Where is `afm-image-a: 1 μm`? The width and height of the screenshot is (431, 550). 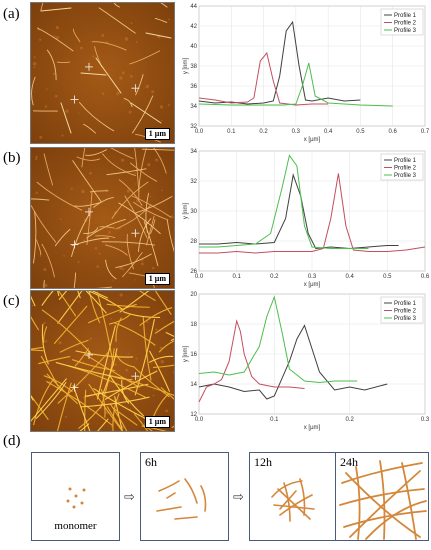 afm-image-a: 1 μm is located at coordinates (102, 73).